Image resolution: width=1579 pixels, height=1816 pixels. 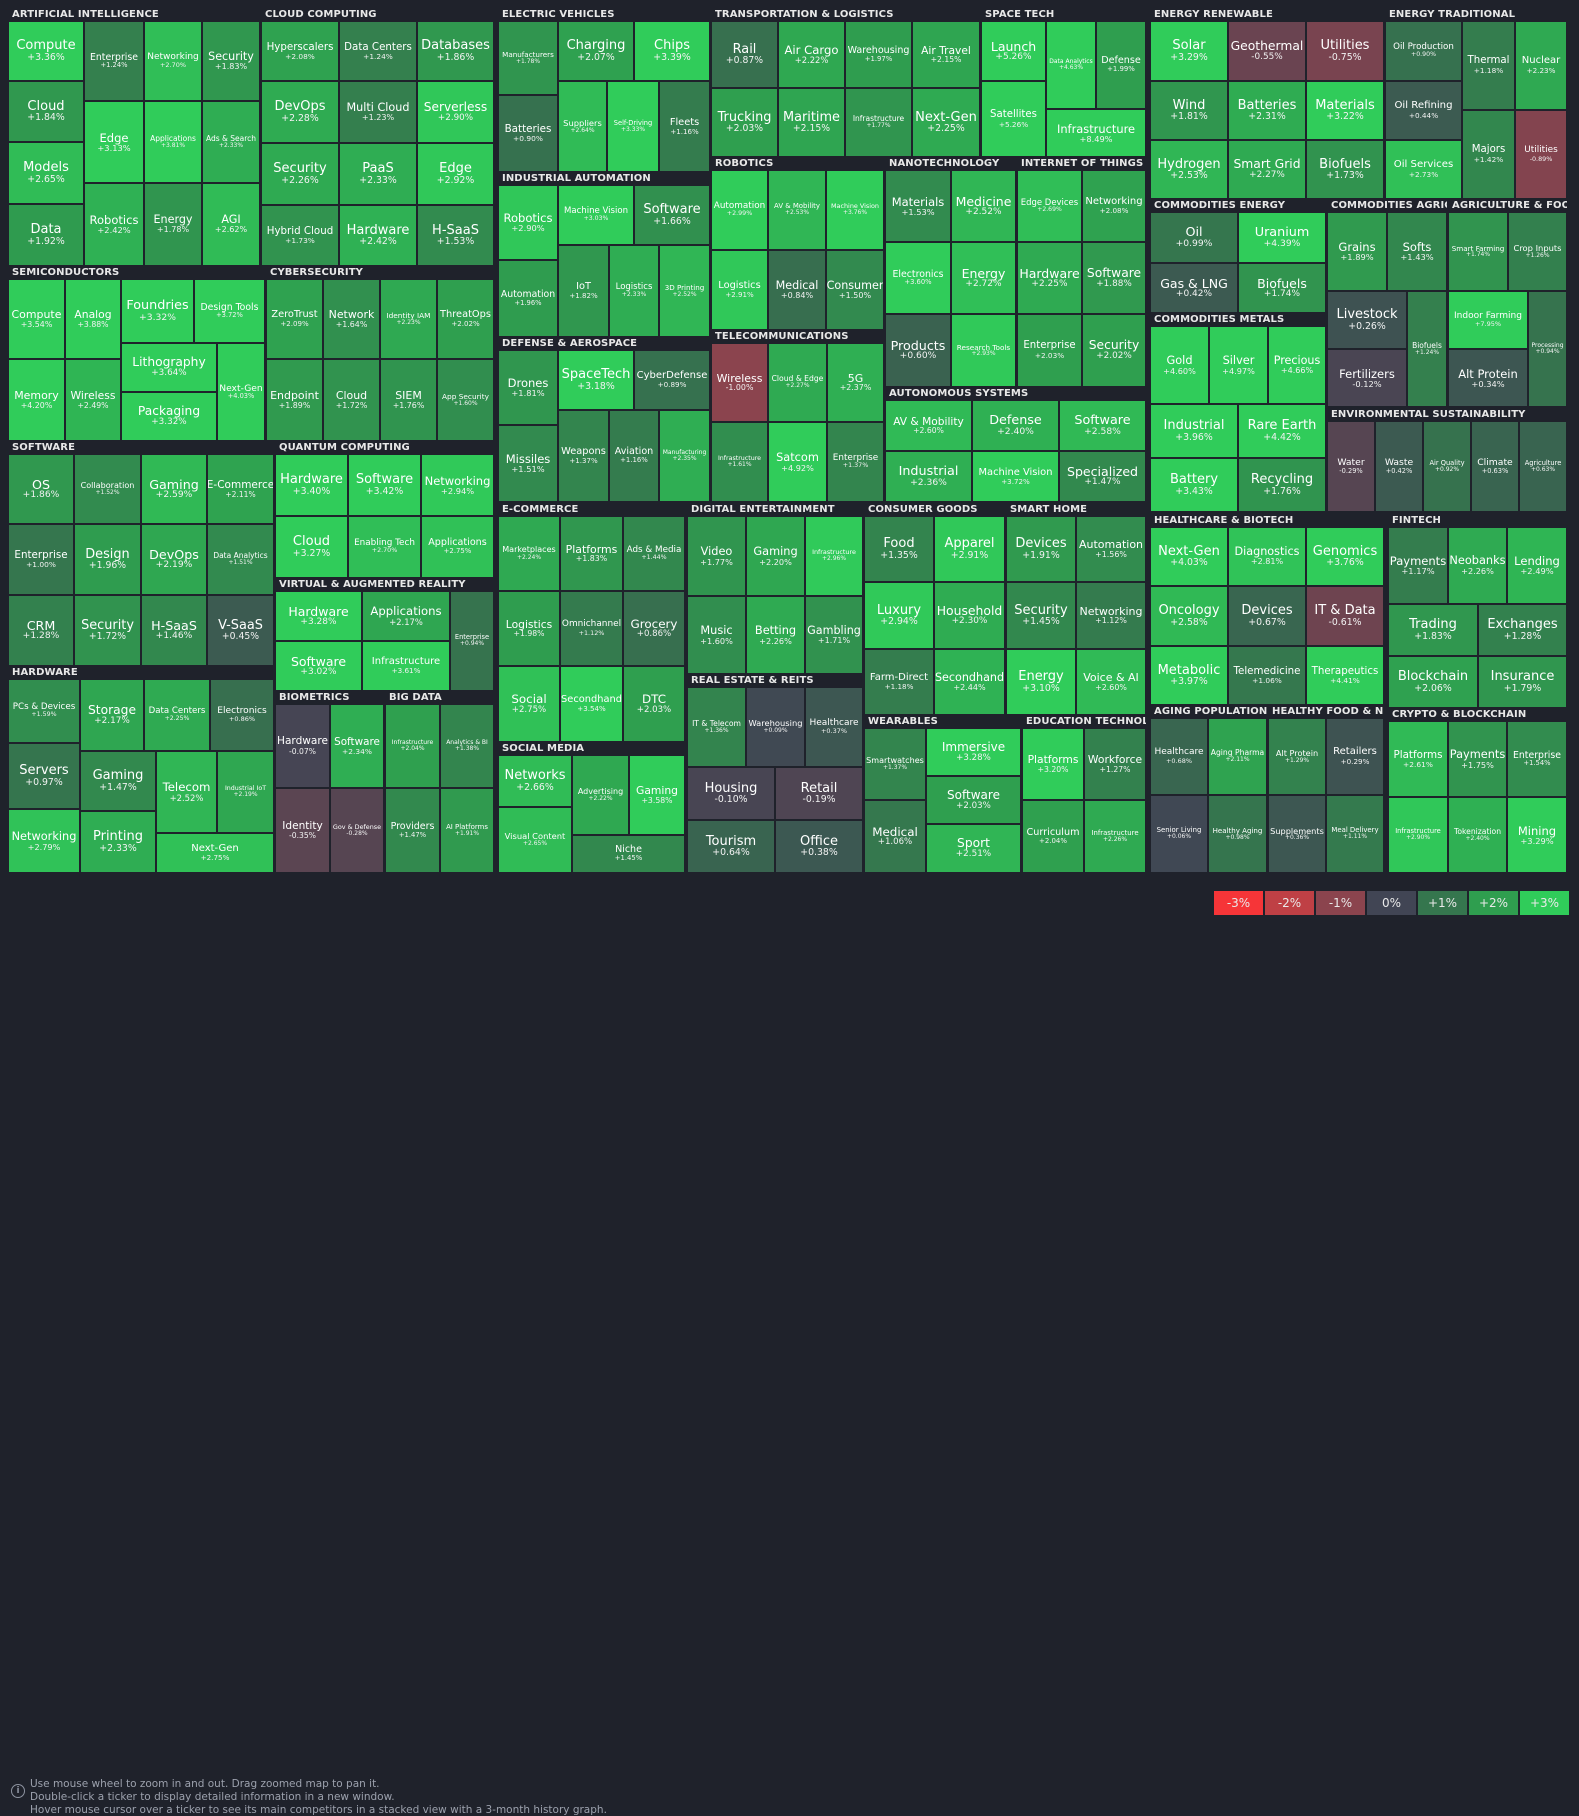 What do you see at coordinates (1049, 350) in the screenshot?
I see `tile-internet-of-things-enterprise: Enterprise +2.03%` at bounding box center [1049, 350].